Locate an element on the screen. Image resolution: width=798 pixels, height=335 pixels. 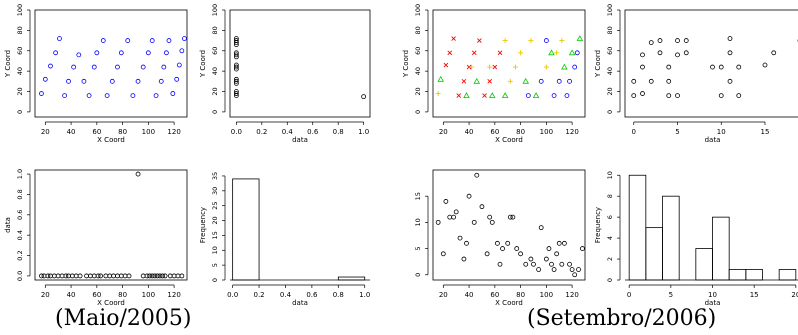
x-tick-label: 5 is located at coordinates (671, 295).